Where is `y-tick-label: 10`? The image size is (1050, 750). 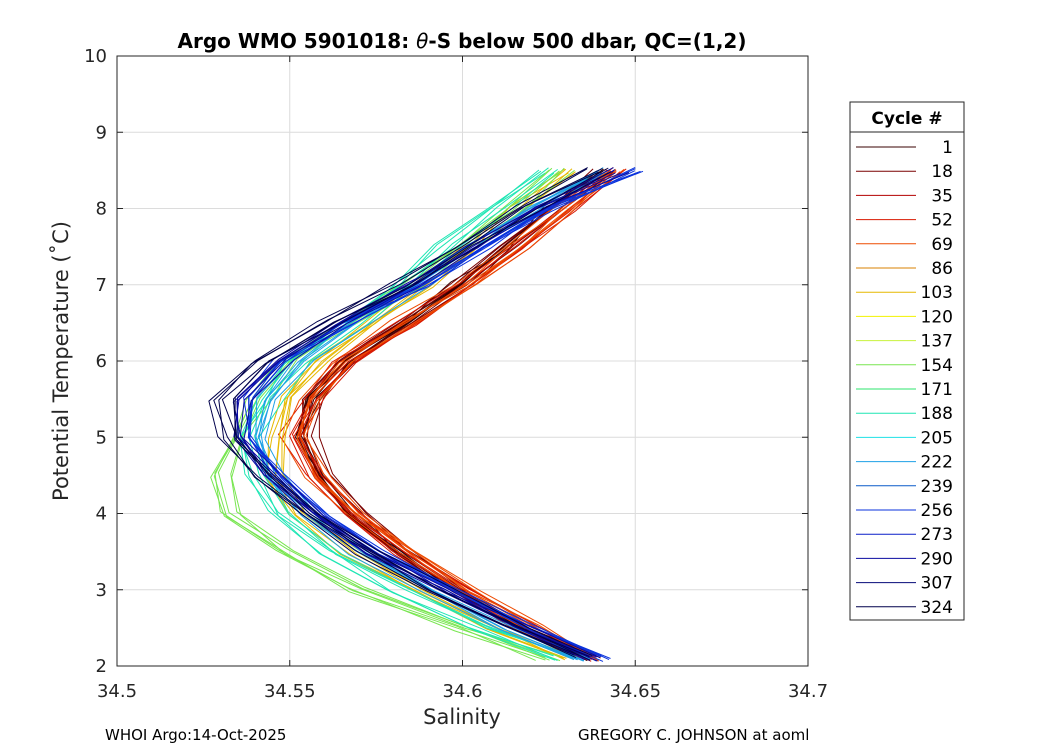 y-tick-label: 10 is located at coordinates (95, 56).